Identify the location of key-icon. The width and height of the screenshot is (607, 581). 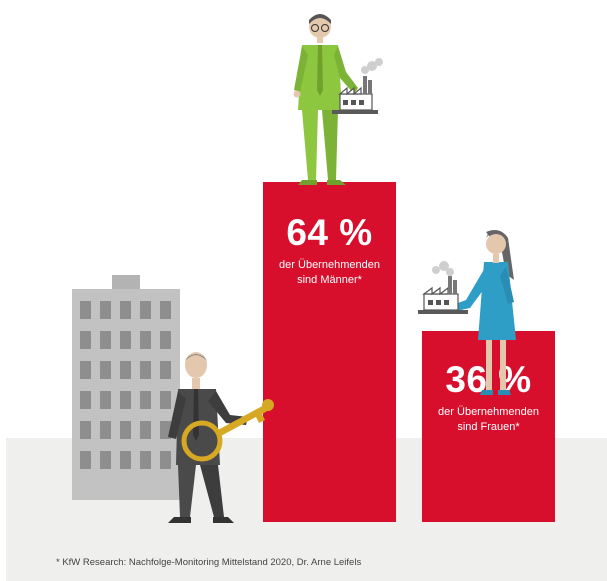
(227, 430).